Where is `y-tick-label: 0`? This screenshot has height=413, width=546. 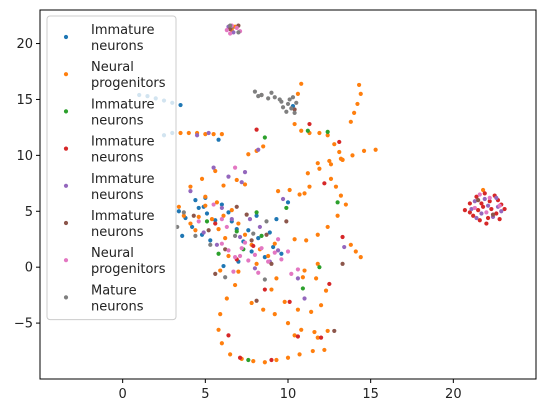
y-tick-label: 0 is located at coordinates (29, 268).